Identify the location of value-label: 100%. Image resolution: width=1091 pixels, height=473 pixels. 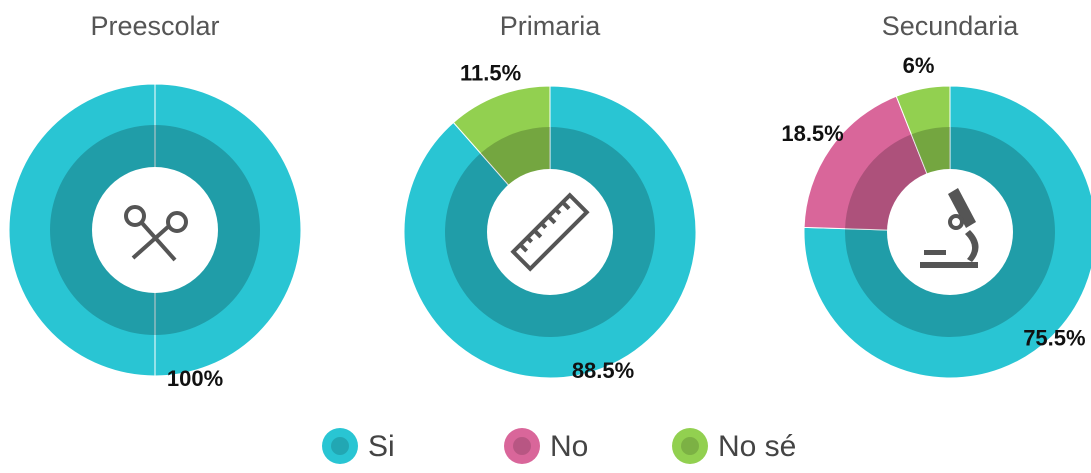
(195, 378).